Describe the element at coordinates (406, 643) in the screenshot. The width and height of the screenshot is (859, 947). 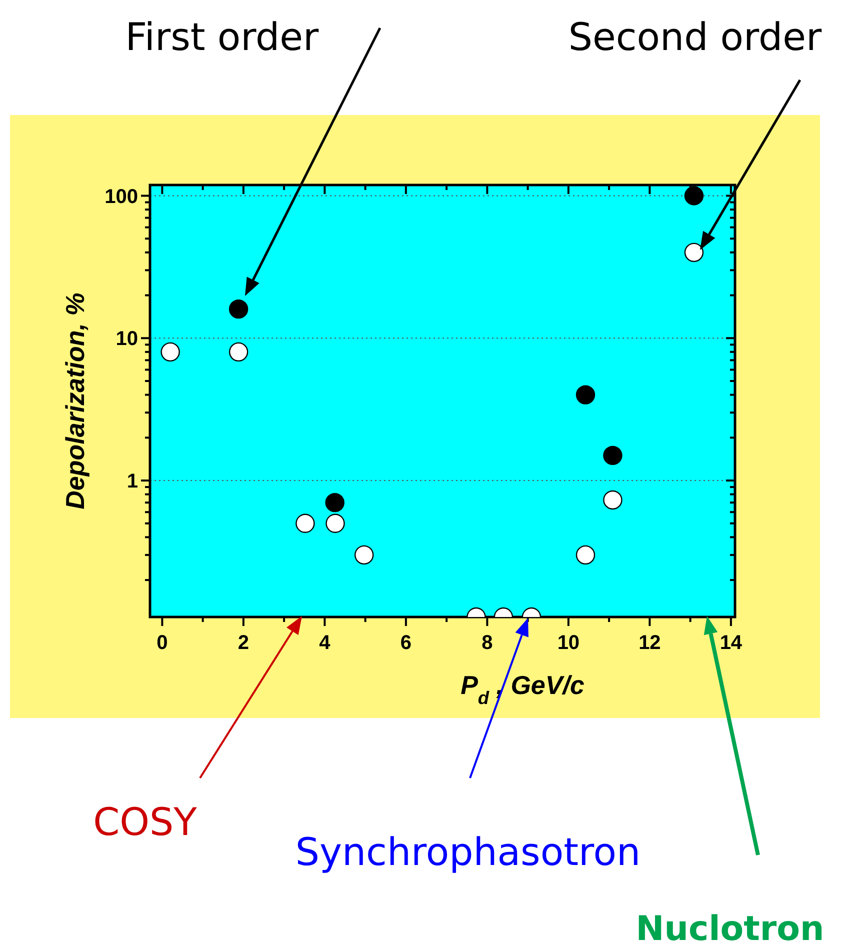
I see `x-tick-label: 6` at that location.